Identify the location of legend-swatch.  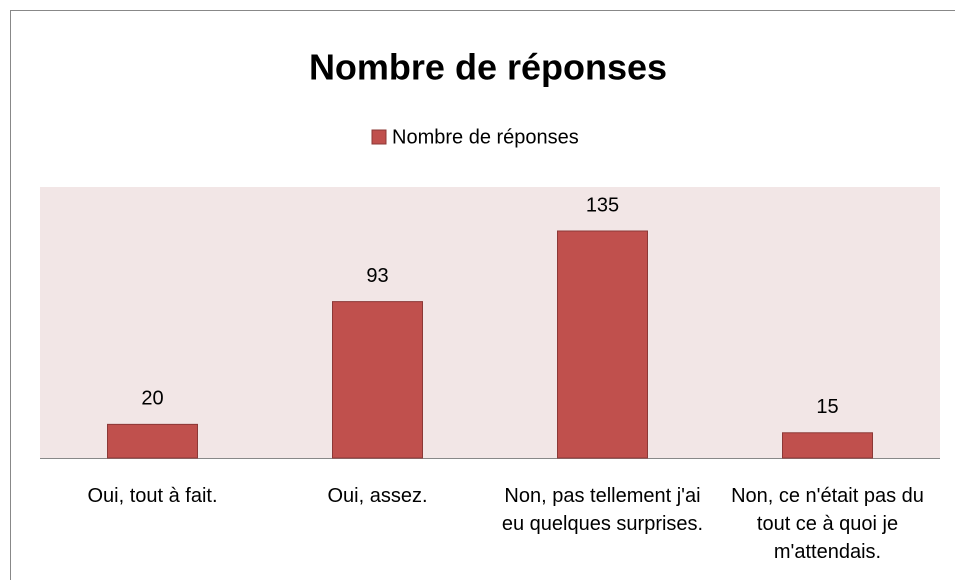
(379, 137).